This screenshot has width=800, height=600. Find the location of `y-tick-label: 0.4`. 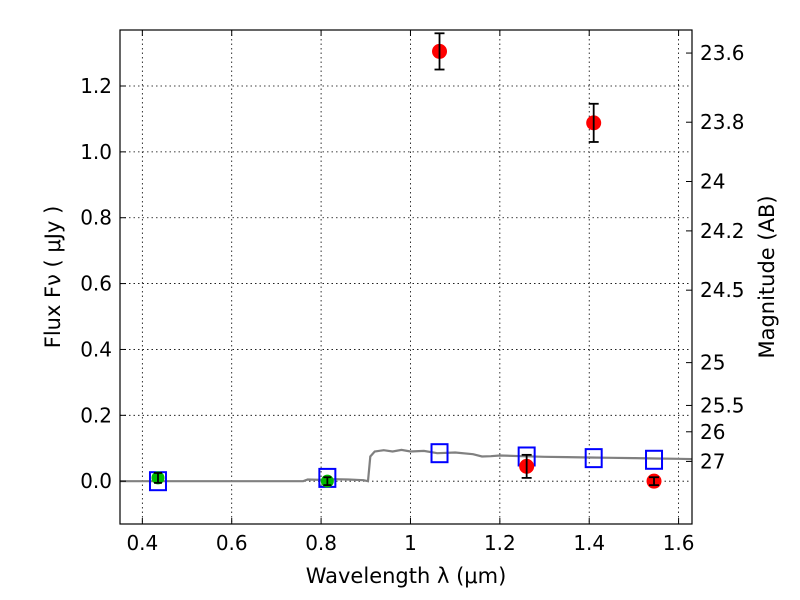

y-tick-label: 0.4 is located at coordinates (96, 349).